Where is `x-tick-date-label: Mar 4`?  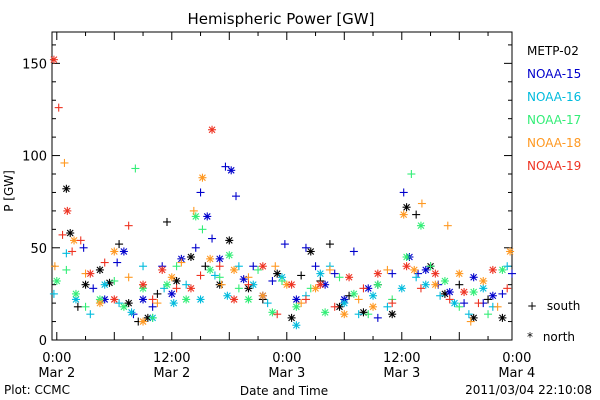 x-tick-date-label: Mar 4 is located at coordinates (516, 373).